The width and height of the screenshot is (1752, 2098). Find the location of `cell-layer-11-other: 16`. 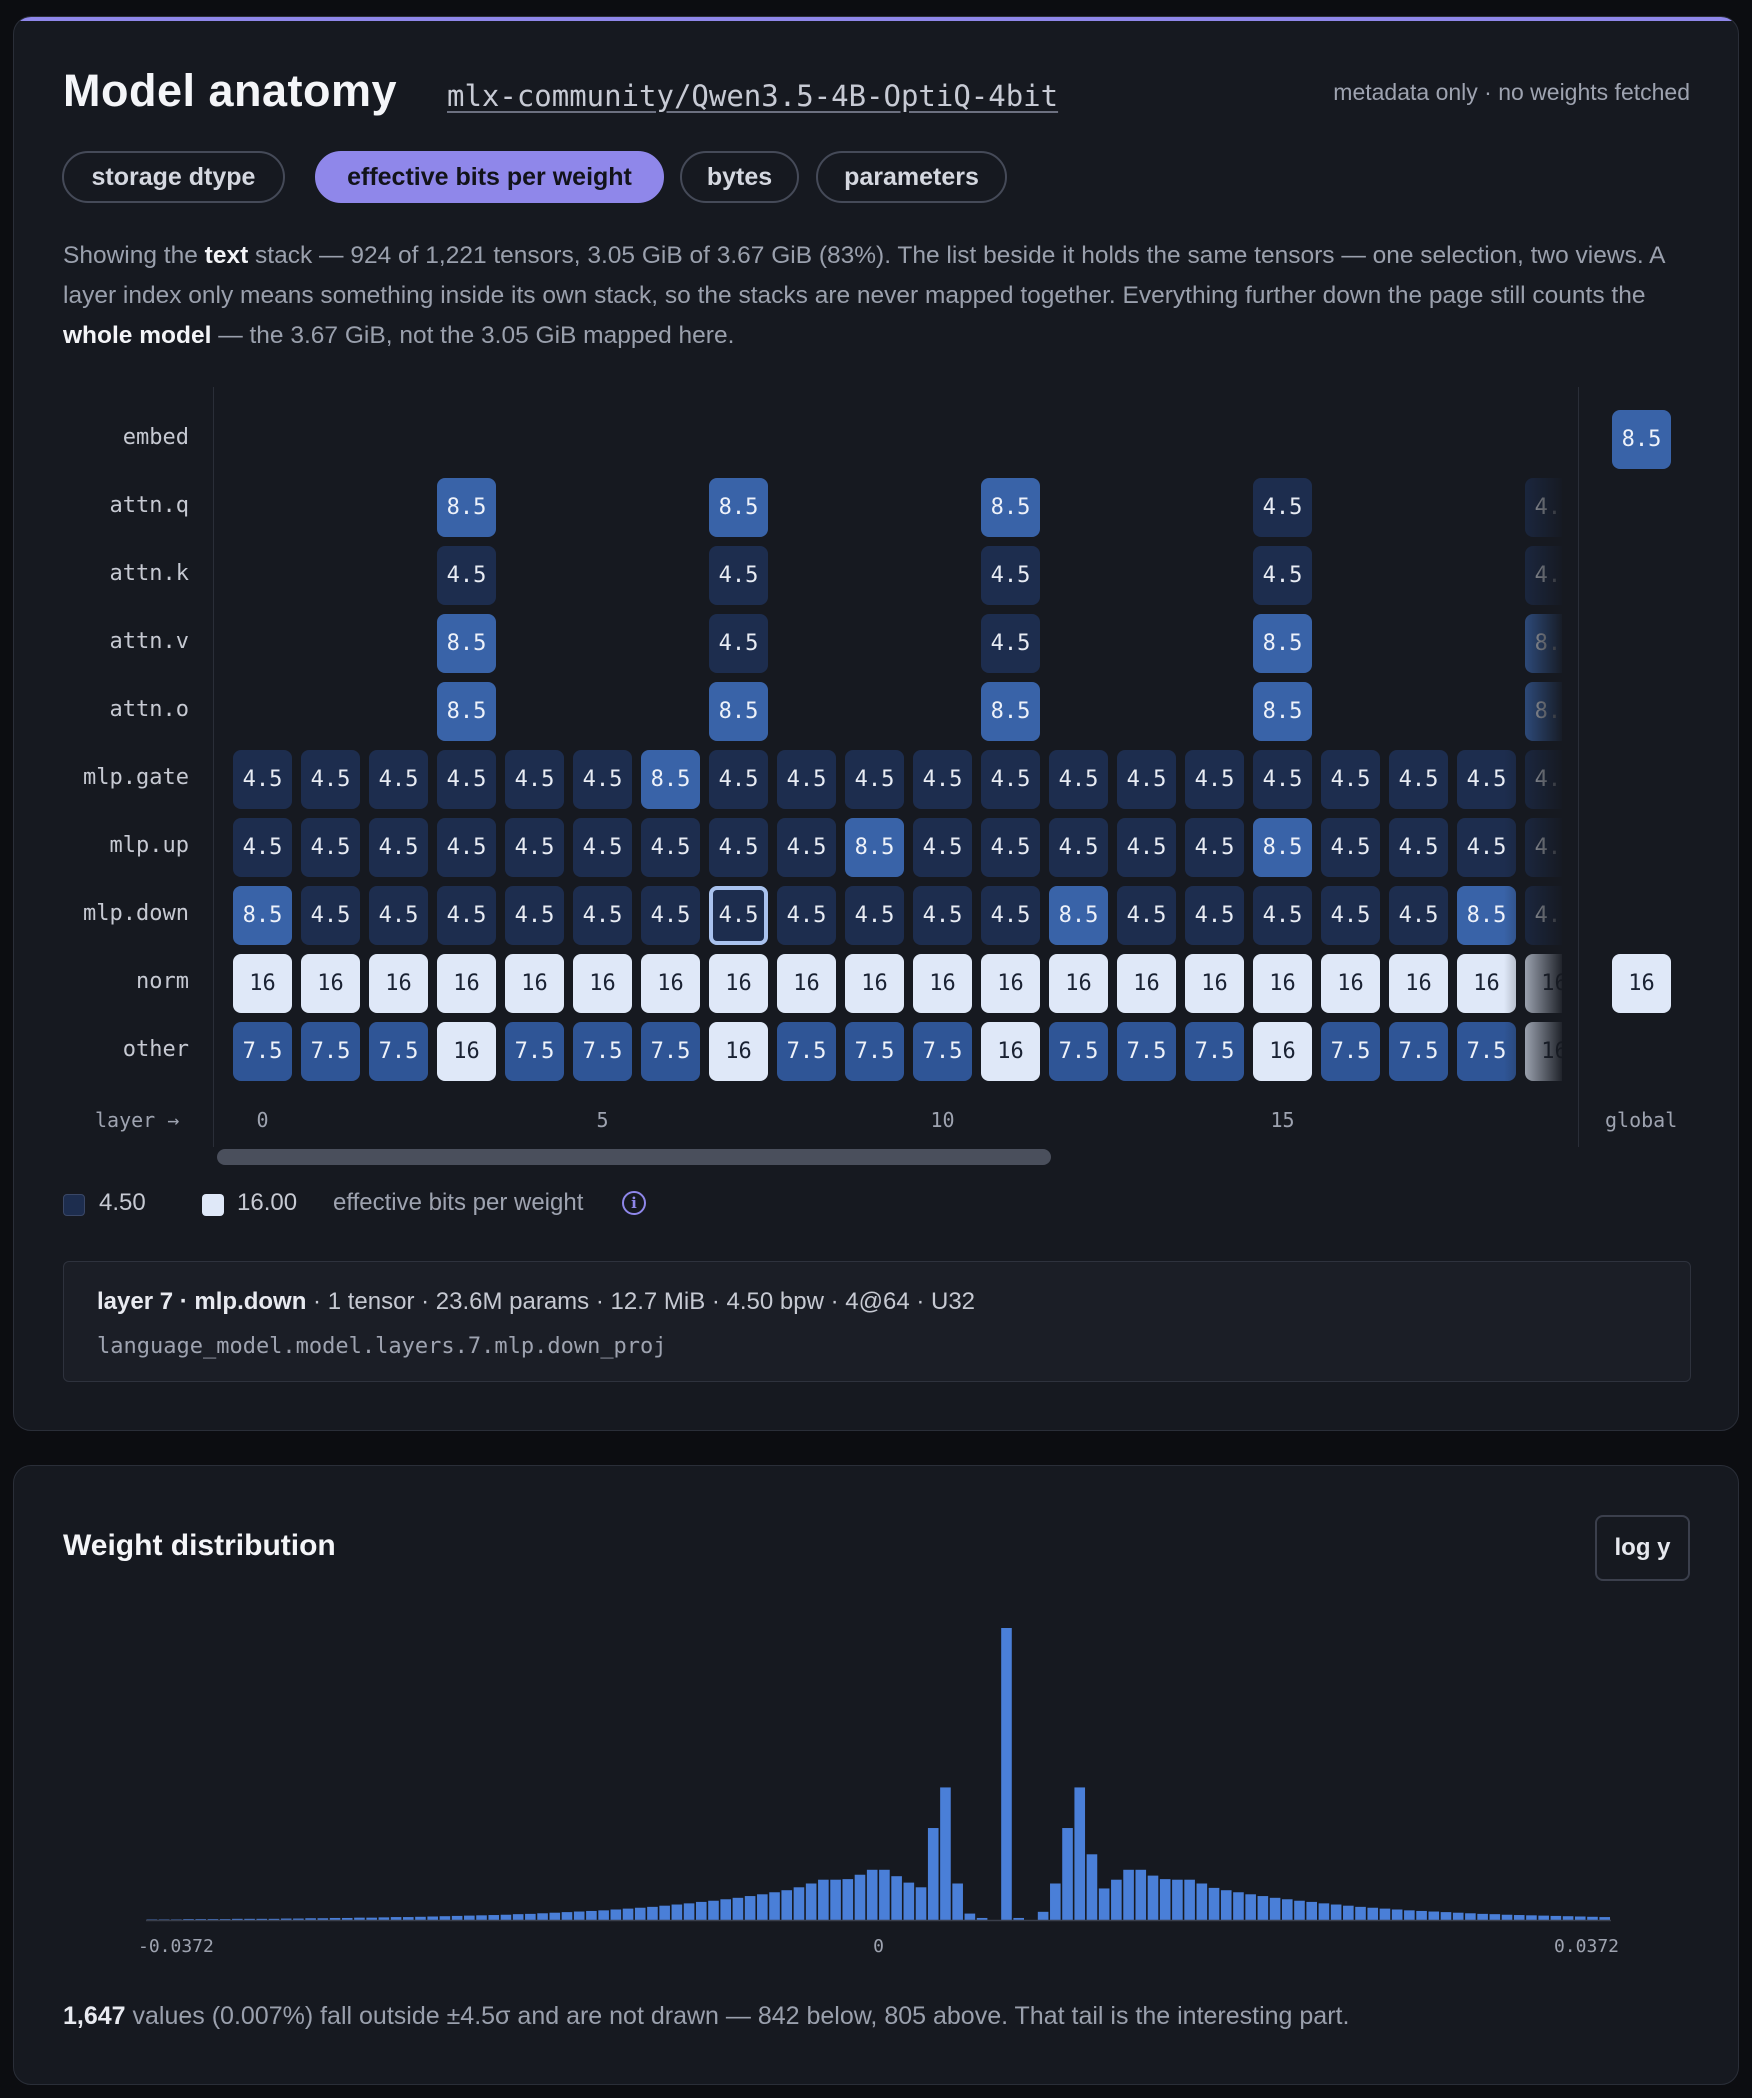

cell-layer-11-other: 16 is located at coordinates (1010, 1051).